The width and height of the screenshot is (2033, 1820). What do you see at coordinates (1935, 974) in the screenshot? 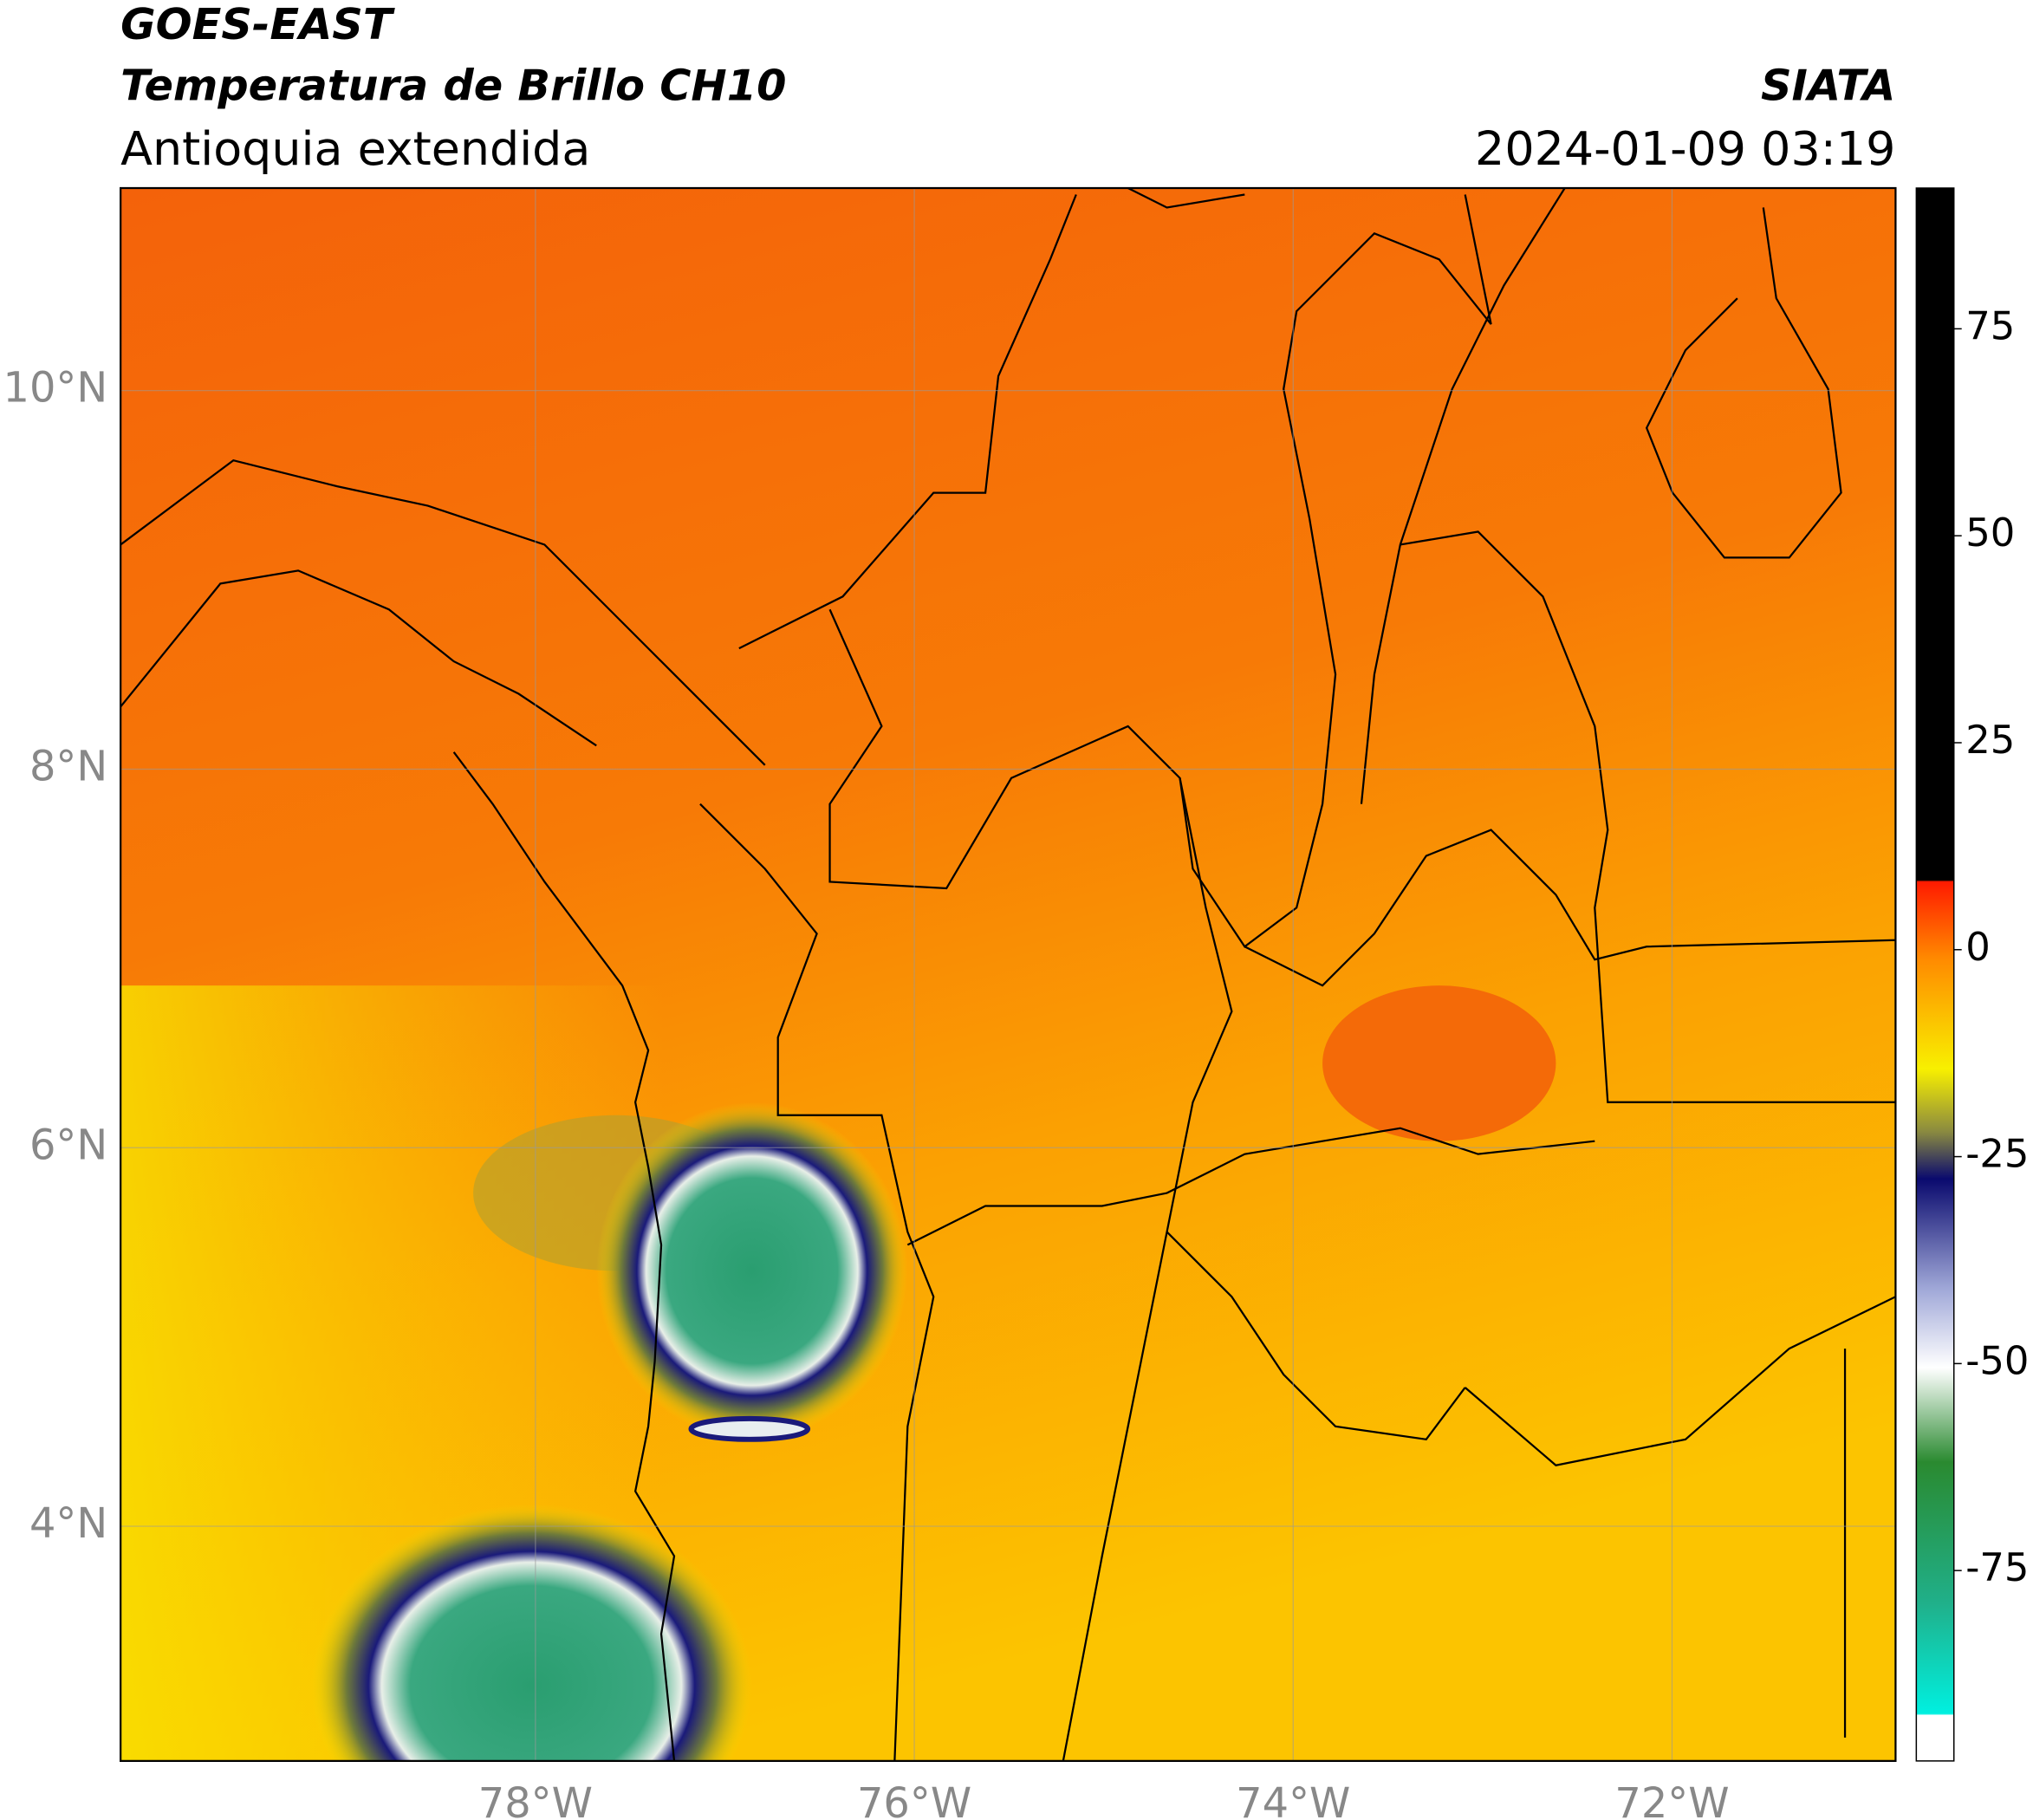
I see `colorbar` at bounding box center [1935, 974].